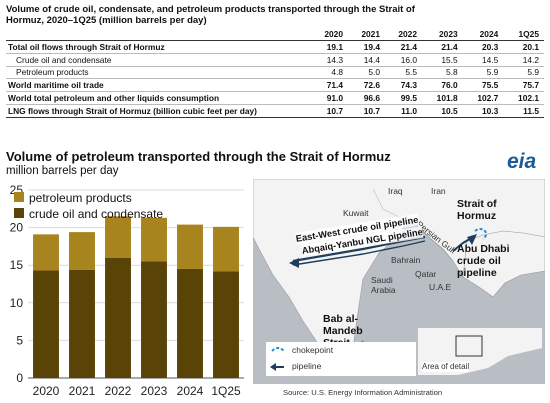 This screenshot has height=403, width=550. What do you see at coordinates (190, 391) in the screenshot?
I see `x-tick-label: 2024` at bounding box center [190, 391].